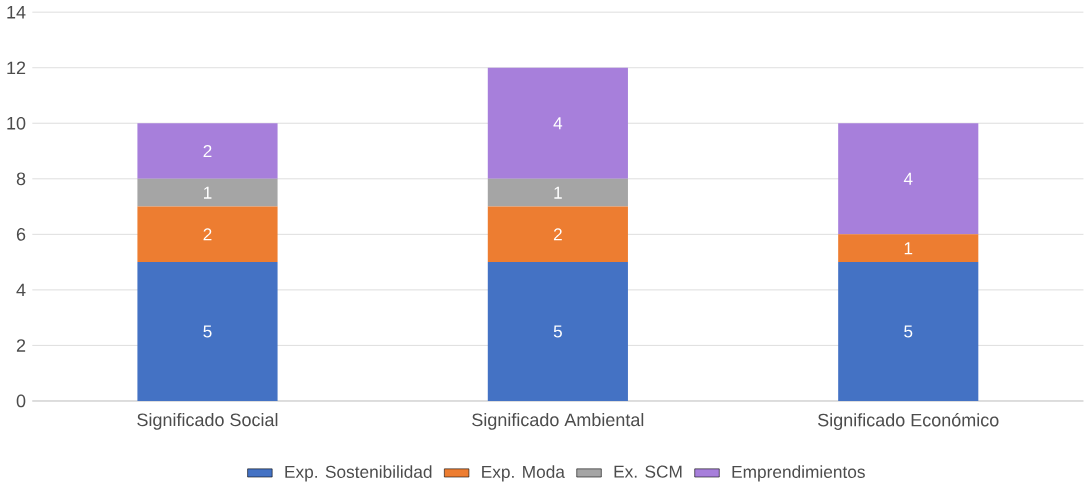 The height and width of the screenshot is (486, 1084). I want to click on y-tick-label: 10, so click(16, 123).